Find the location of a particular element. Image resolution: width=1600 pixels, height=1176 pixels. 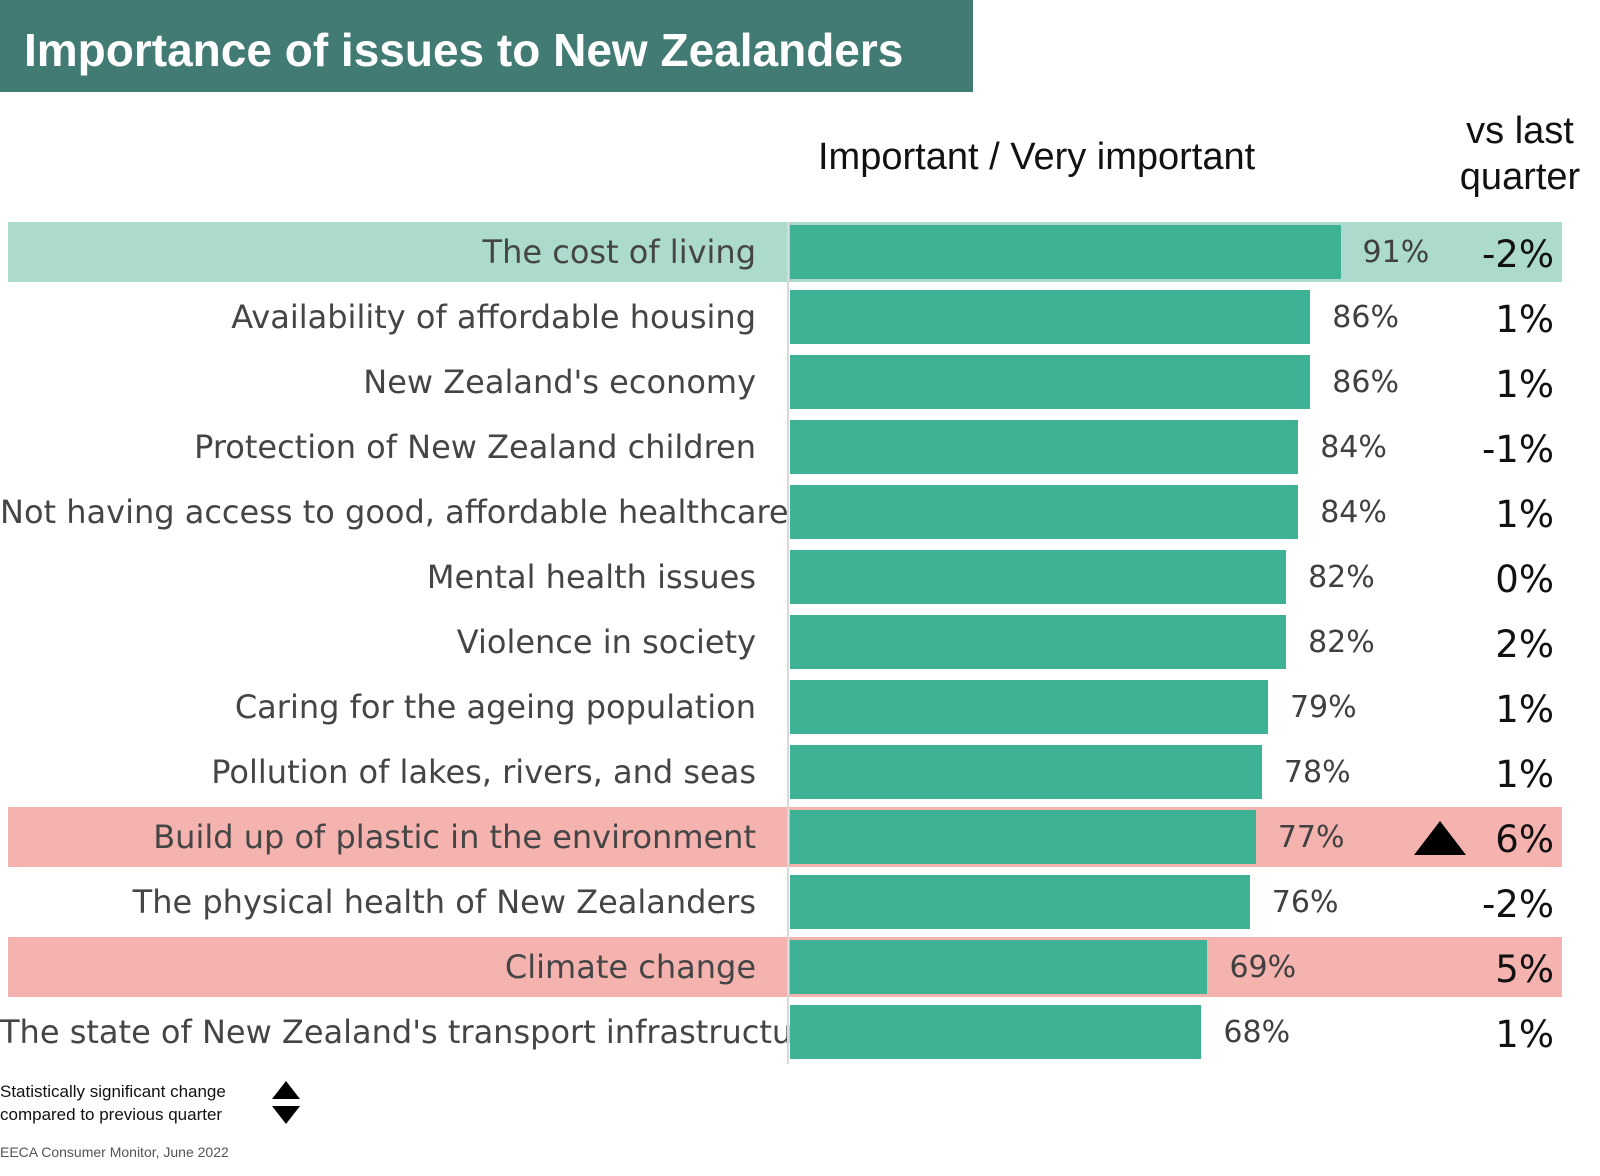

category-label: Protection of New Zealand children is located at coordinates (475, 447).